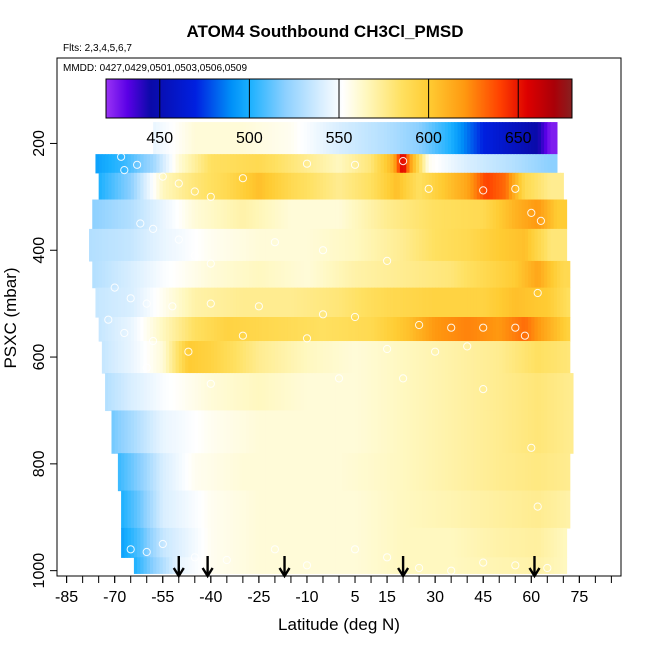 This screenshot has height=650, width=650. I want to click on colorbar-tick-label: 600, so click(428, 138).